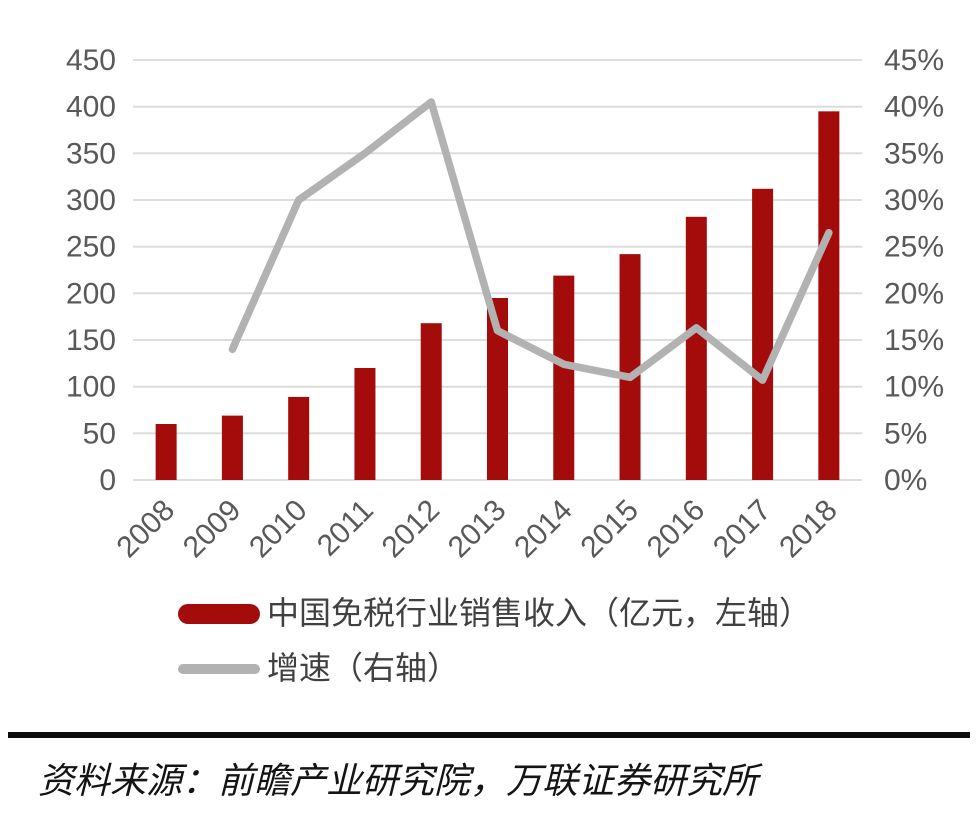 This screenshot has width=978, height=838. I want to click on left-axis-tick: 350, so click(91, 153).